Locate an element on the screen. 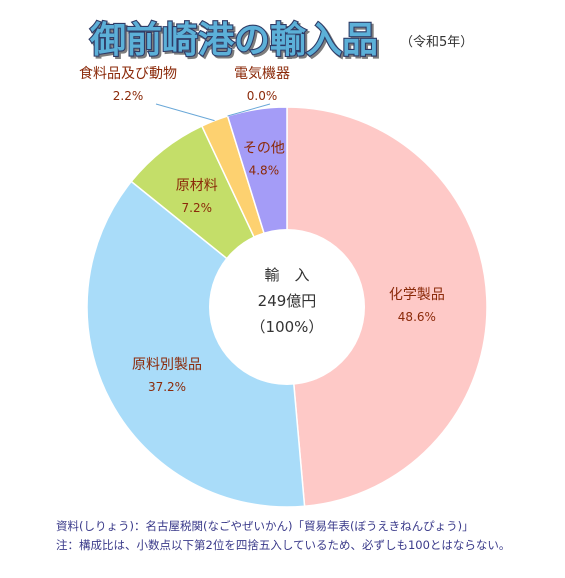 The height and width of the screenshot is (578, 565). slice-1-value-label: 37.2% is located at coordinates (167, 387).